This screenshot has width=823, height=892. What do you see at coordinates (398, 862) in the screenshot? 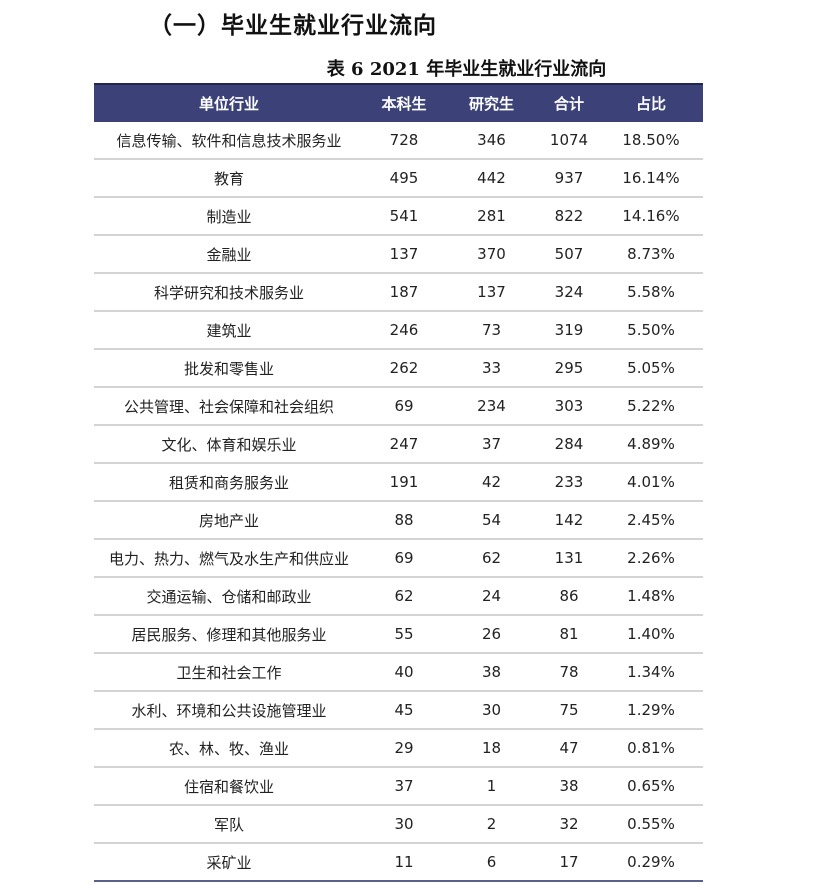
I see `table-row: 采矿业 11 6 17 0.29%` at bounding box center [398, 862].